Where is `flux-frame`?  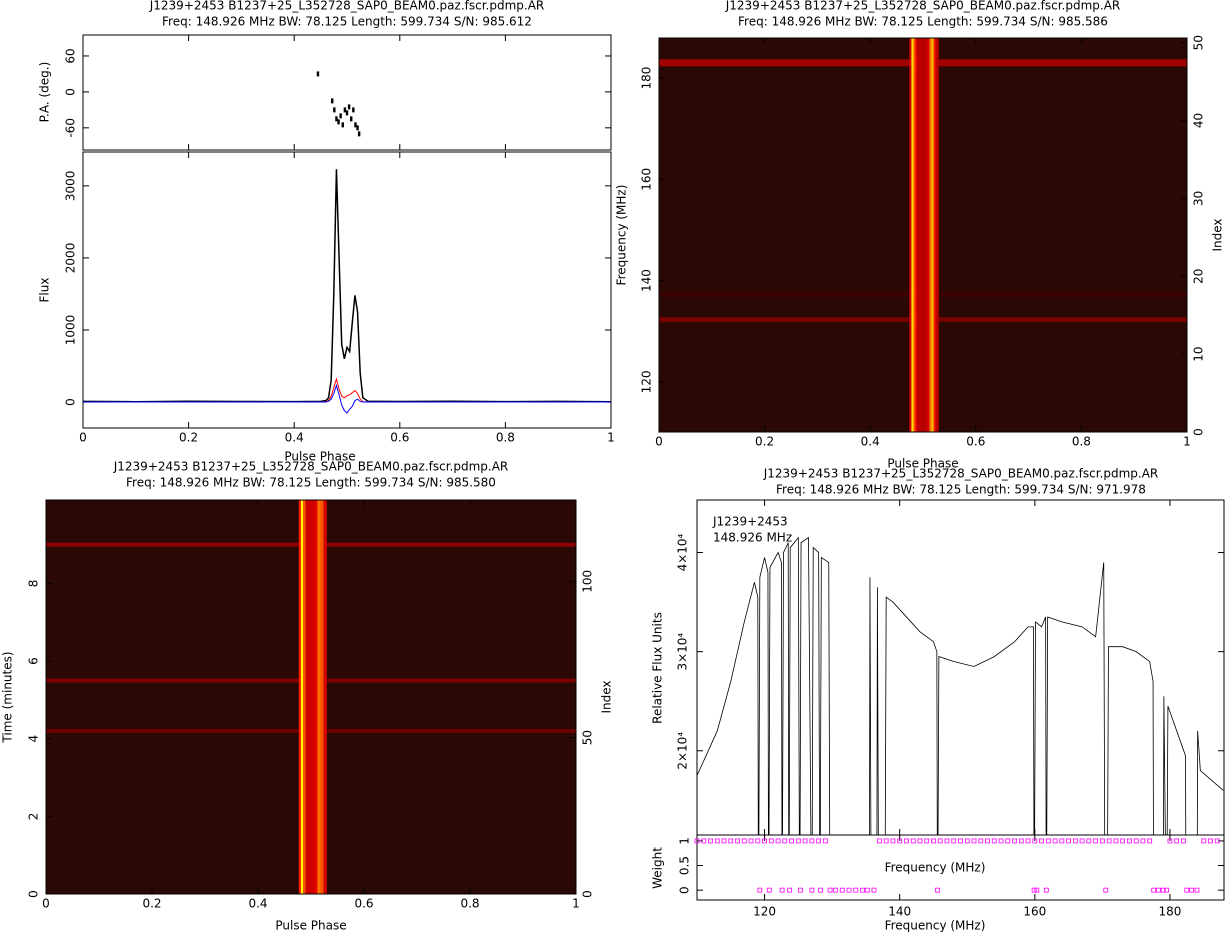
flux-frame is located at coordinates (347, 290).